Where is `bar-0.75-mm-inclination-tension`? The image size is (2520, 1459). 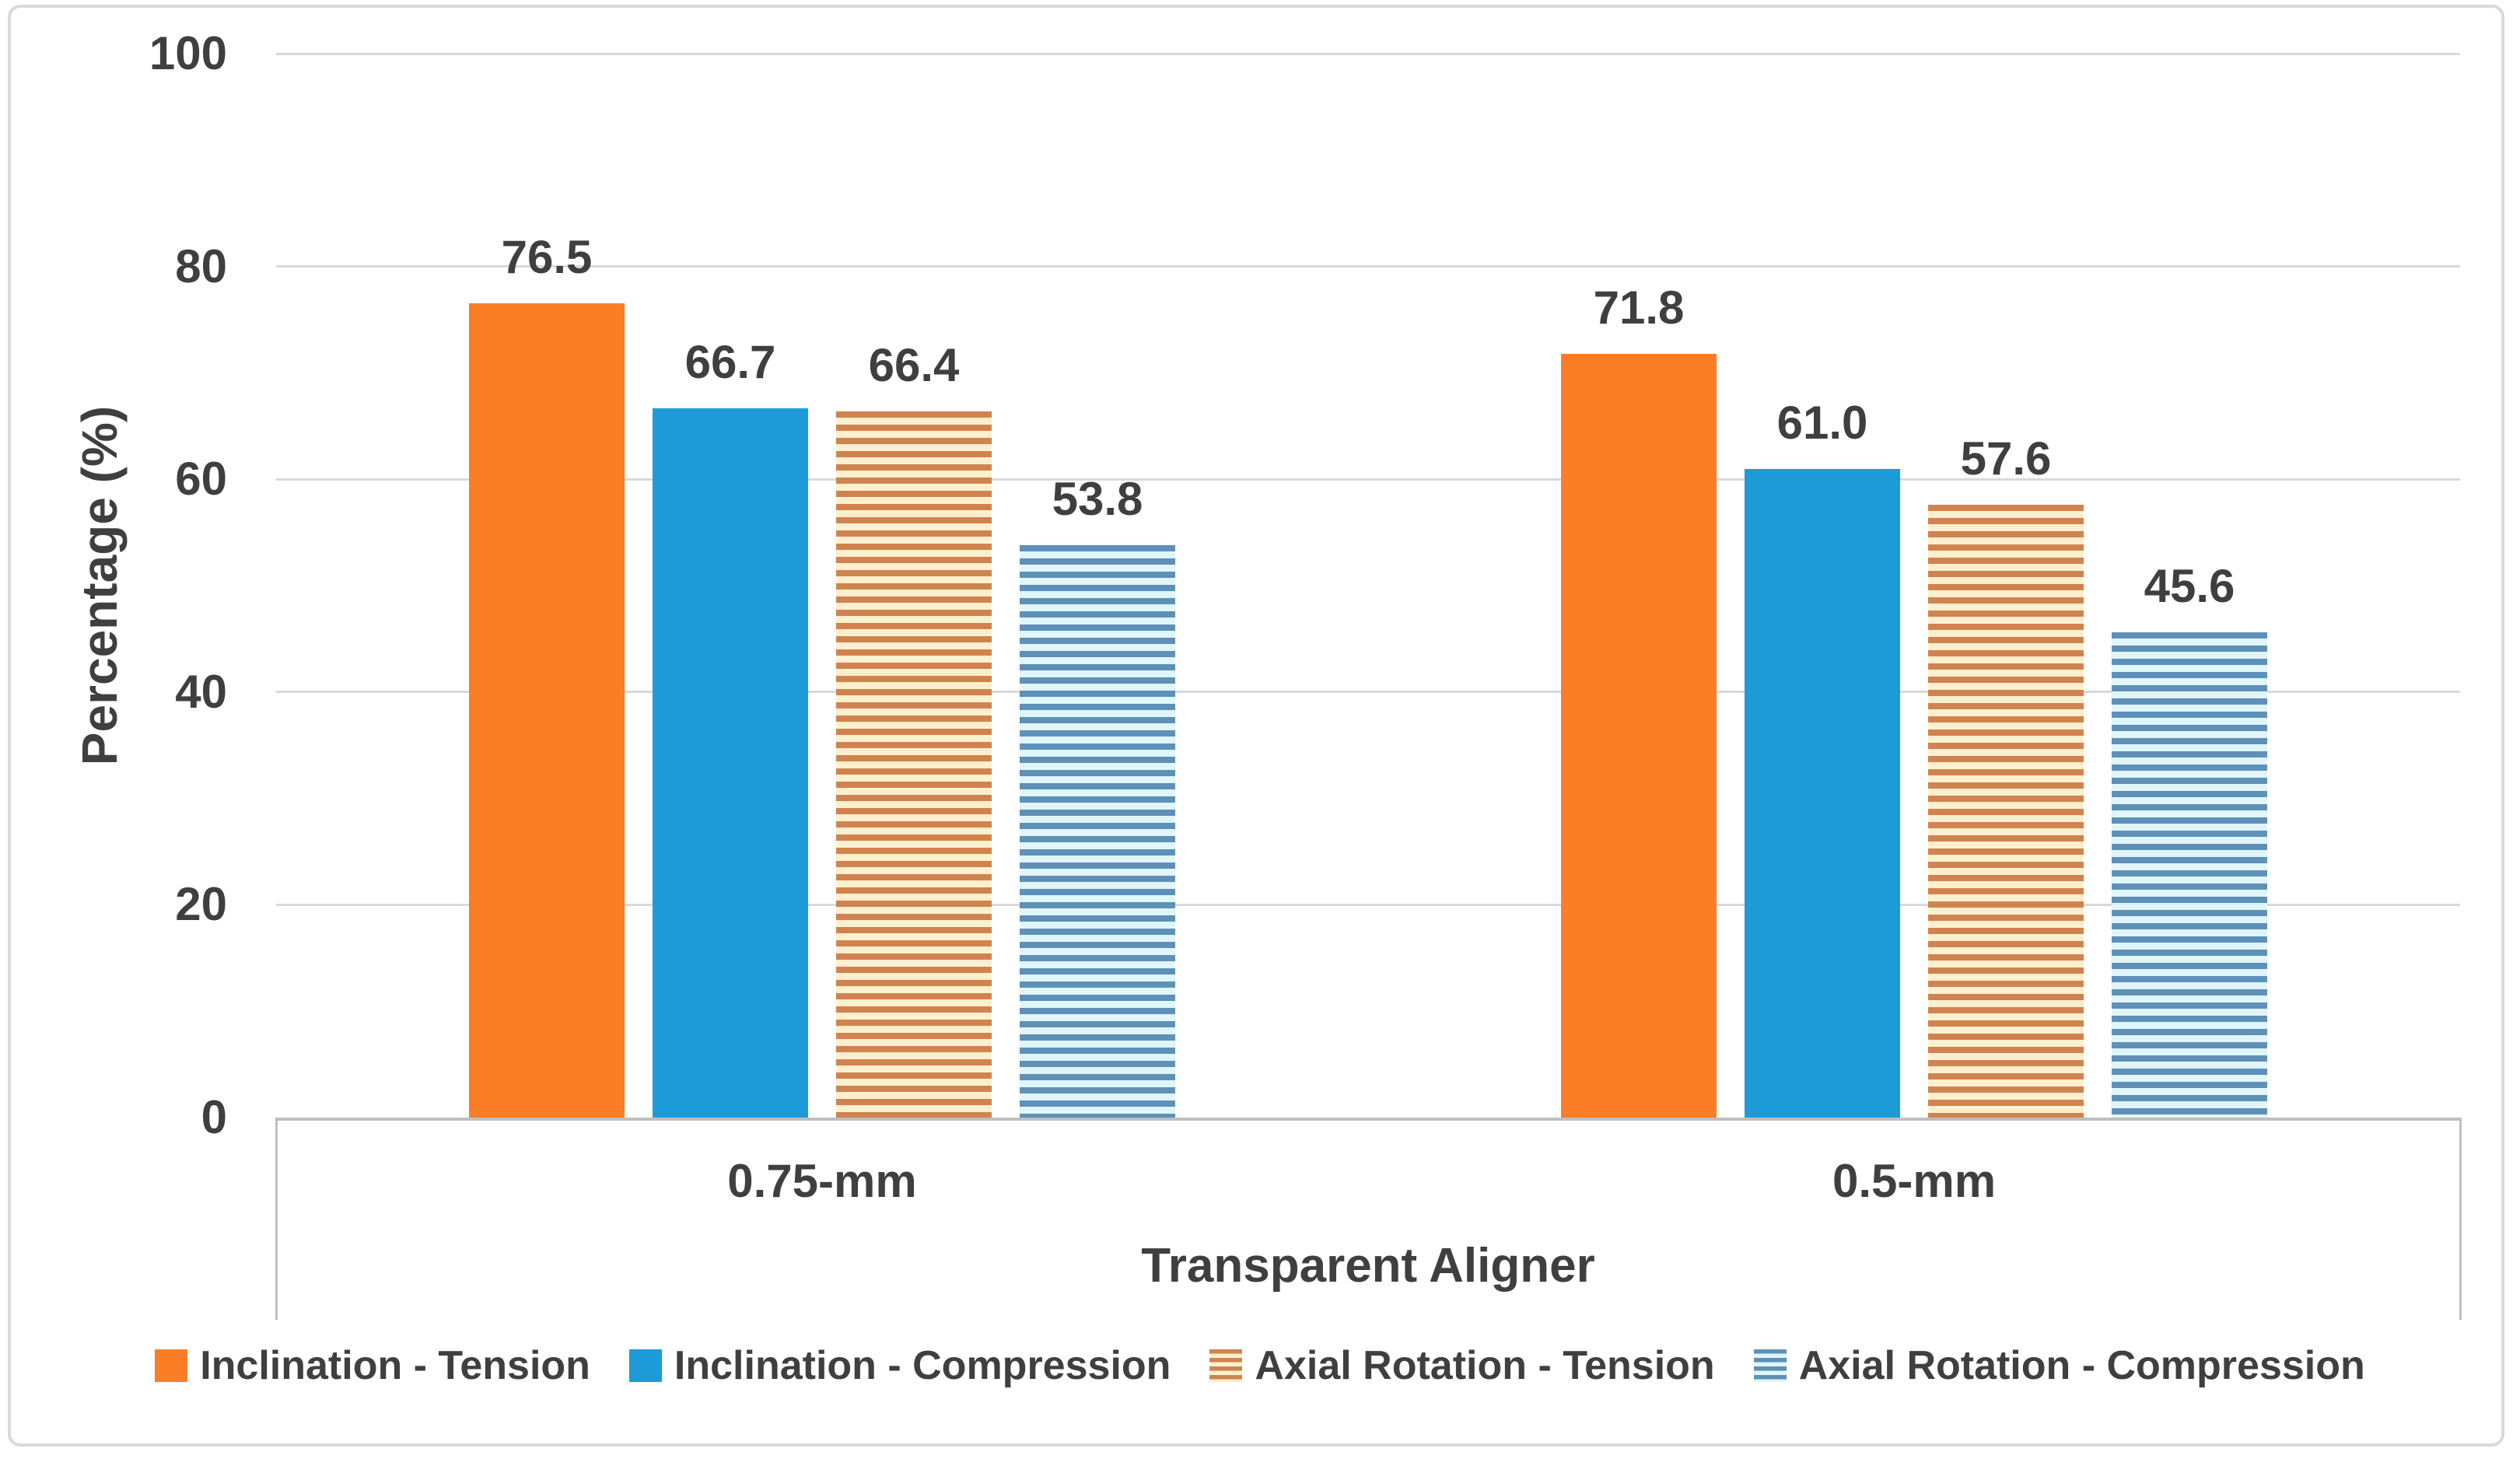 bar-0.75-mm-inclination-tension is located at coordinates (547, 710).